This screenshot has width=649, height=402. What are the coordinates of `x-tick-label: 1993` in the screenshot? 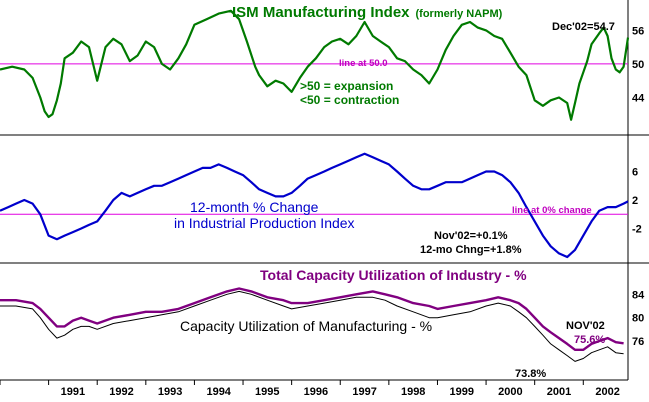 It's located at (170, 392).